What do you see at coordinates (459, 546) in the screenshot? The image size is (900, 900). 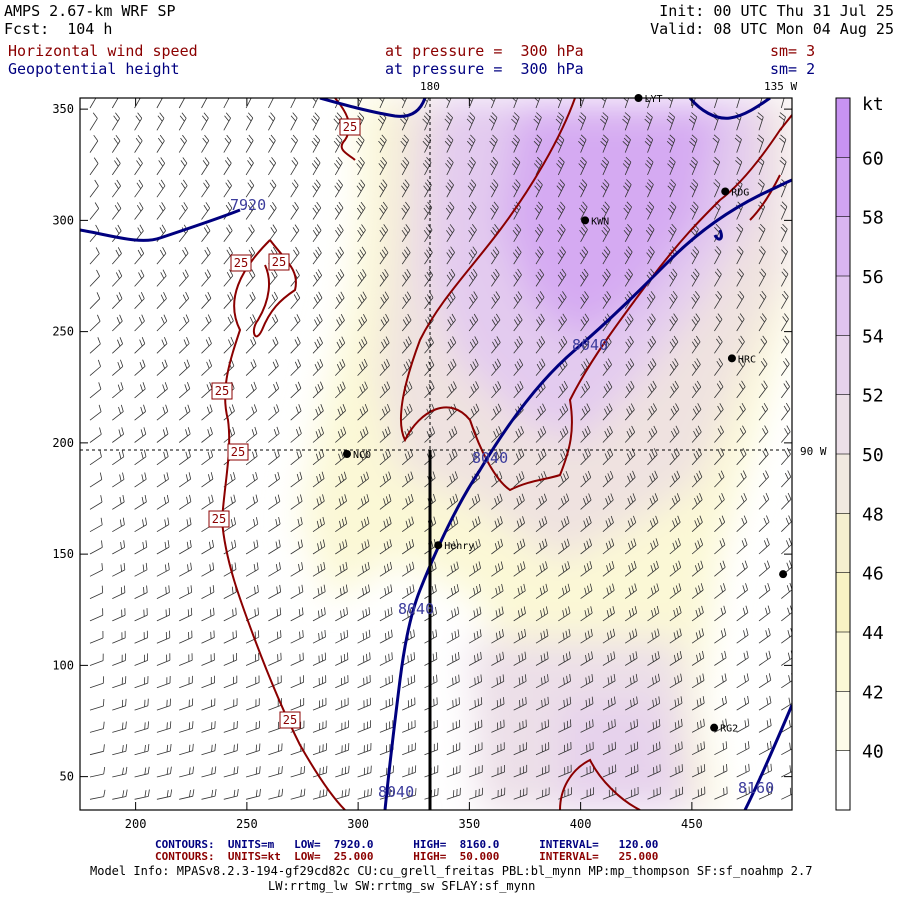 I see `station-label: Henry` at bounding box center [459, 546].